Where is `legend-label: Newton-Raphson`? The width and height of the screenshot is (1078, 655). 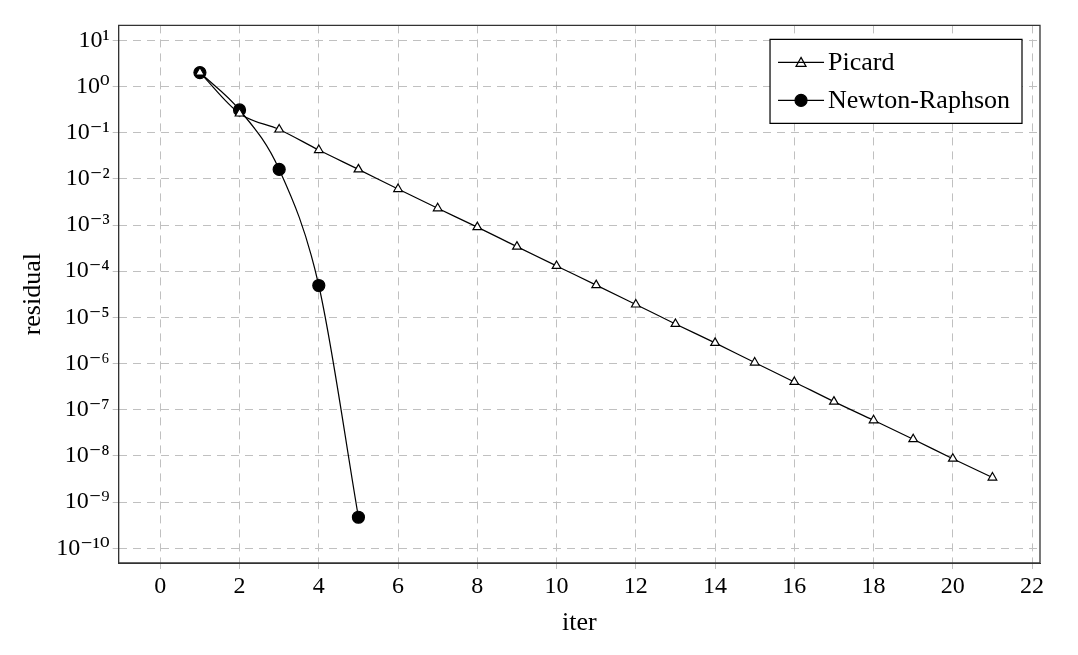 legend-label: Newton-Raphson is located at coordinates (919, 100).